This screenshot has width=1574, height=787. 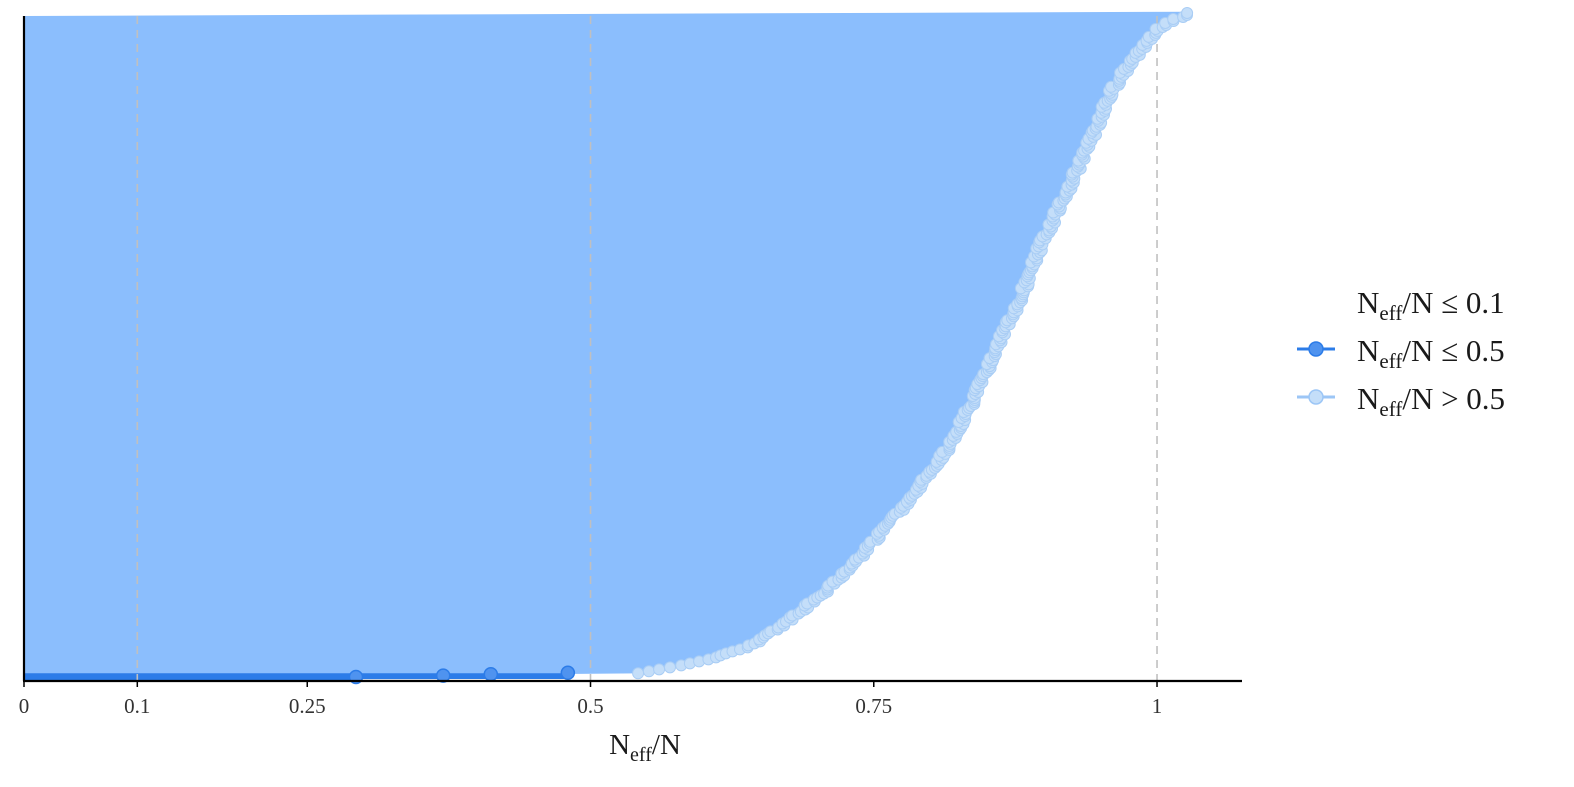 I want to click on legend-item-high-threshold: Neff/N > 0.5, so click(x=1401, y=401).